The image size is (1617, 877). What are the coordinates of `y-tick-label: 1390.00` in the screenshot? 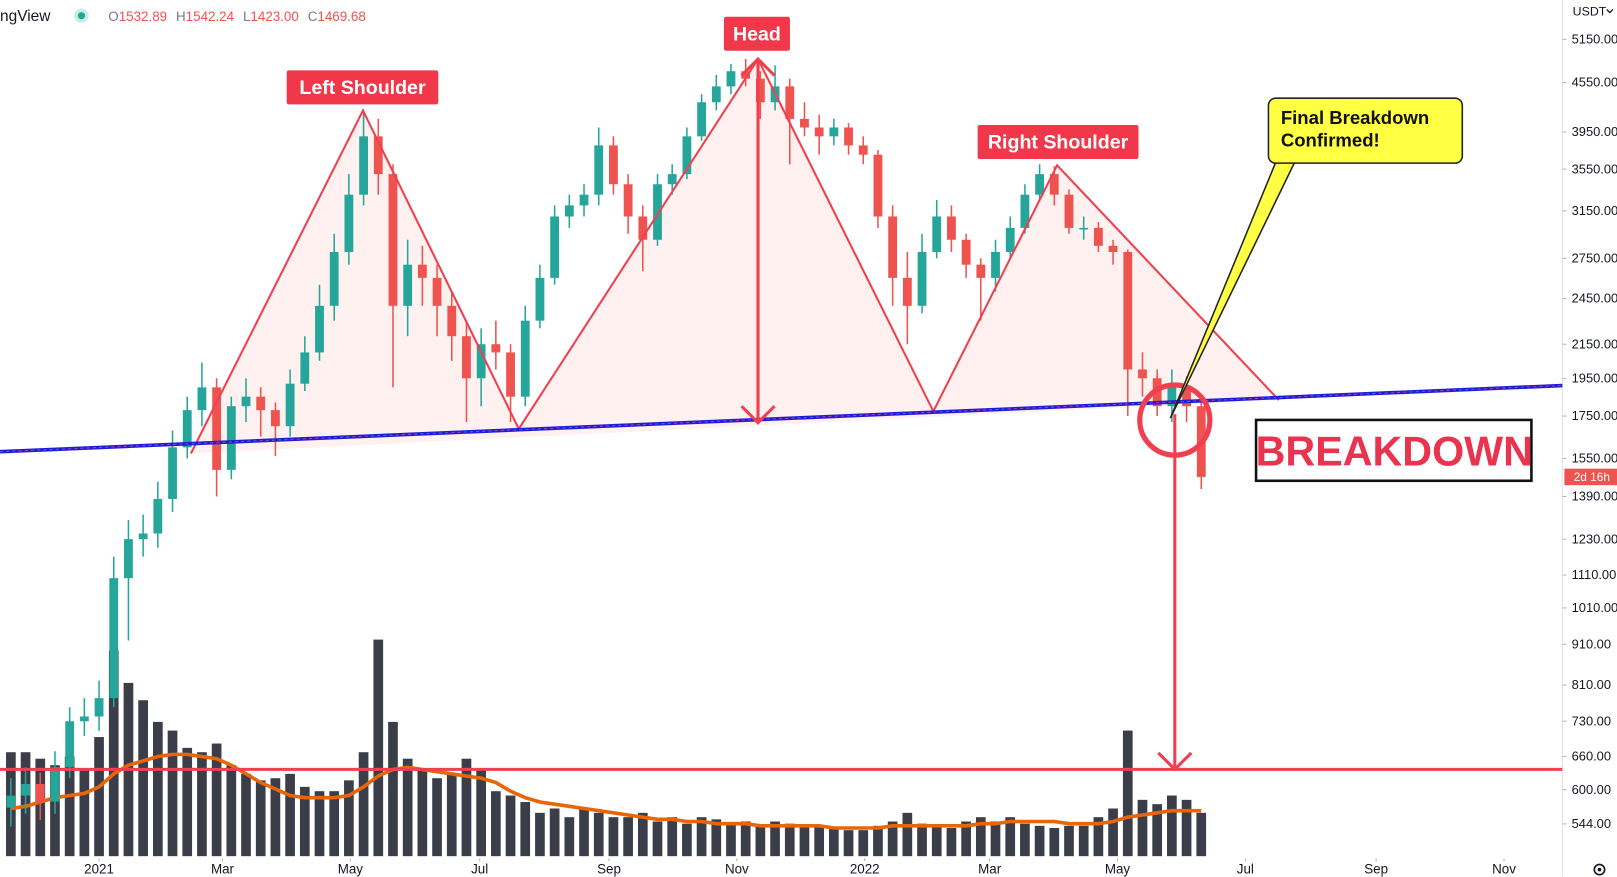 It's located at (1594, 496).